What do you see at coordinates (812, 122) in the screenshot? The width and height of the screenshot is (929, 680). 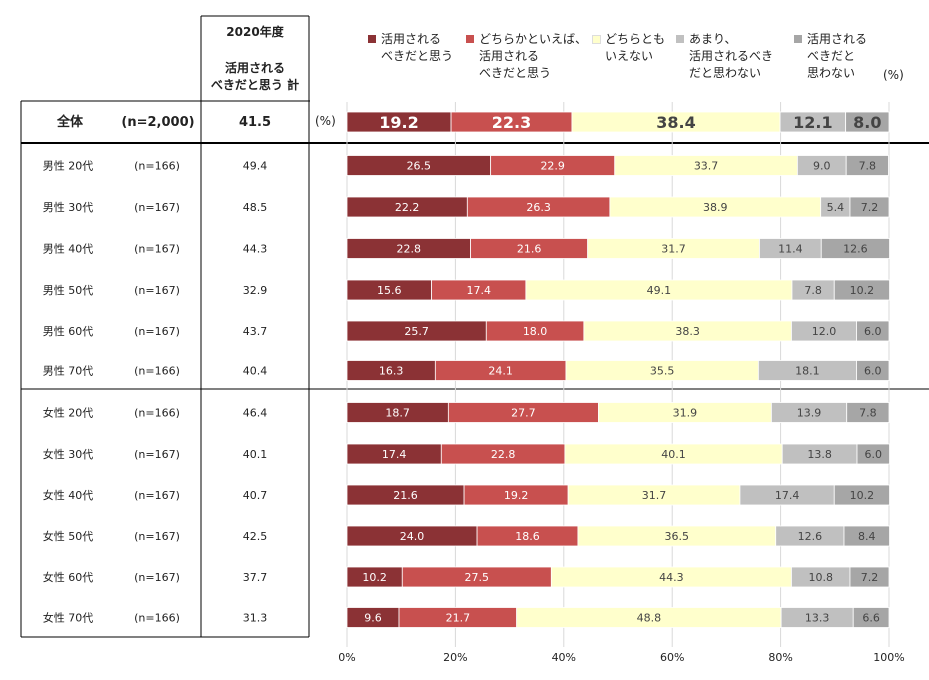 I see `bar-data-label: 12.1` at bounding box center [812, 122].